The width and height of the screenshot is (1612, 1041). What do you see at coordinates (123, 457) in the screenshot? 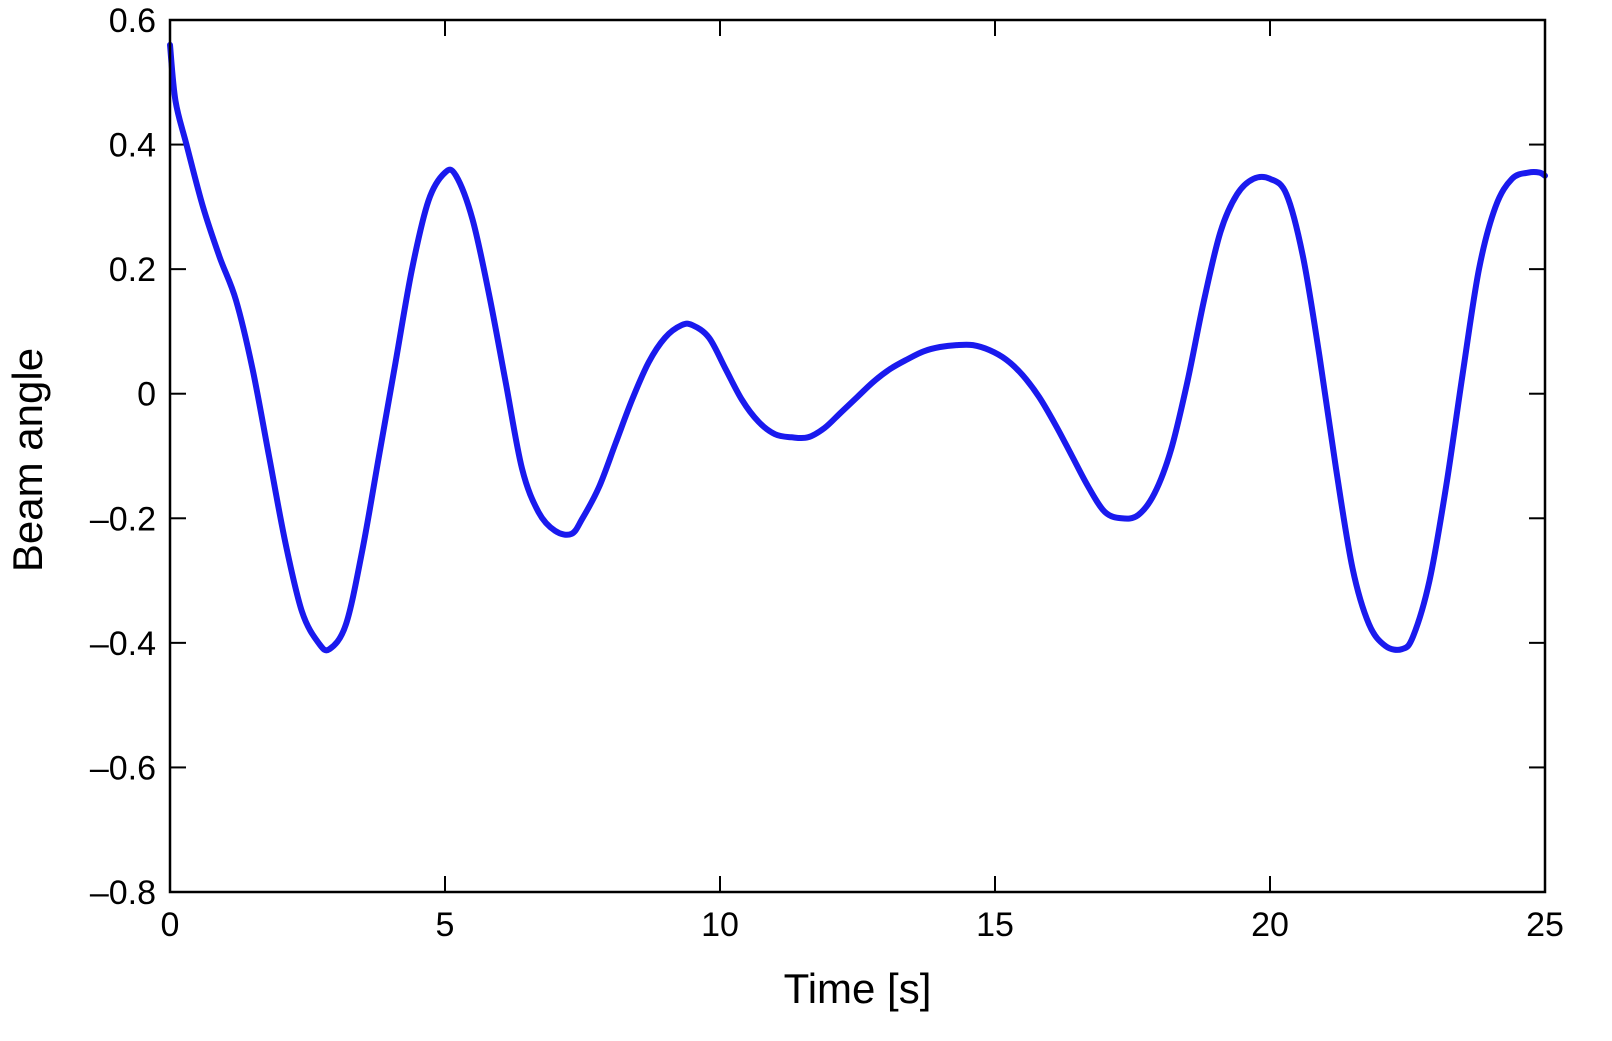
I see `y-tick-labels: 0.6 0.4 0.2 0 –0.2 –0.4 –0.6 –0.8` at bounding box center [123, 457].